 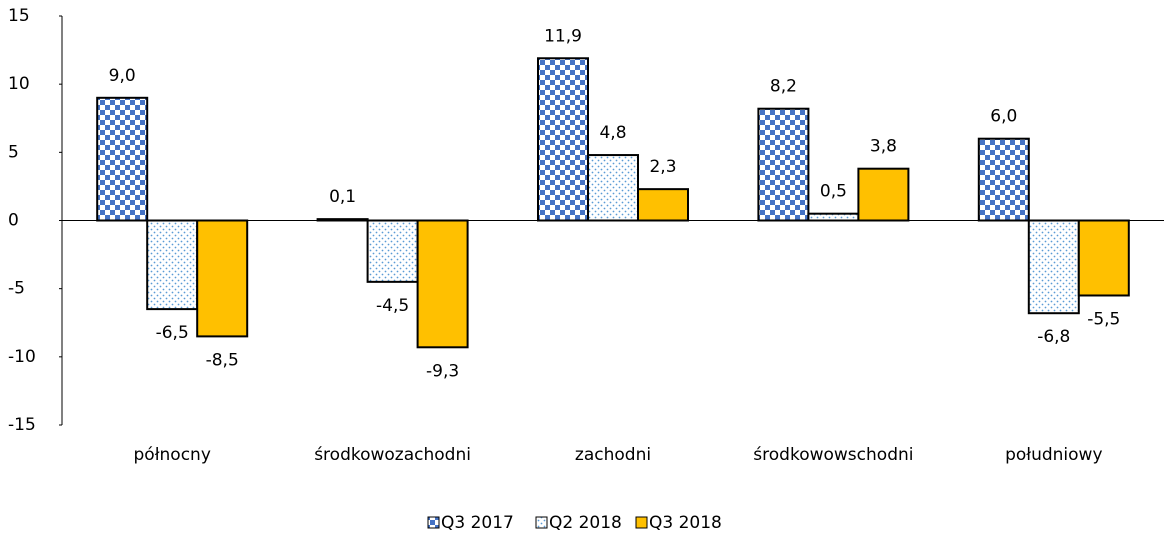 I want to click on data-label: -6,5, so click(x=172, y=333).